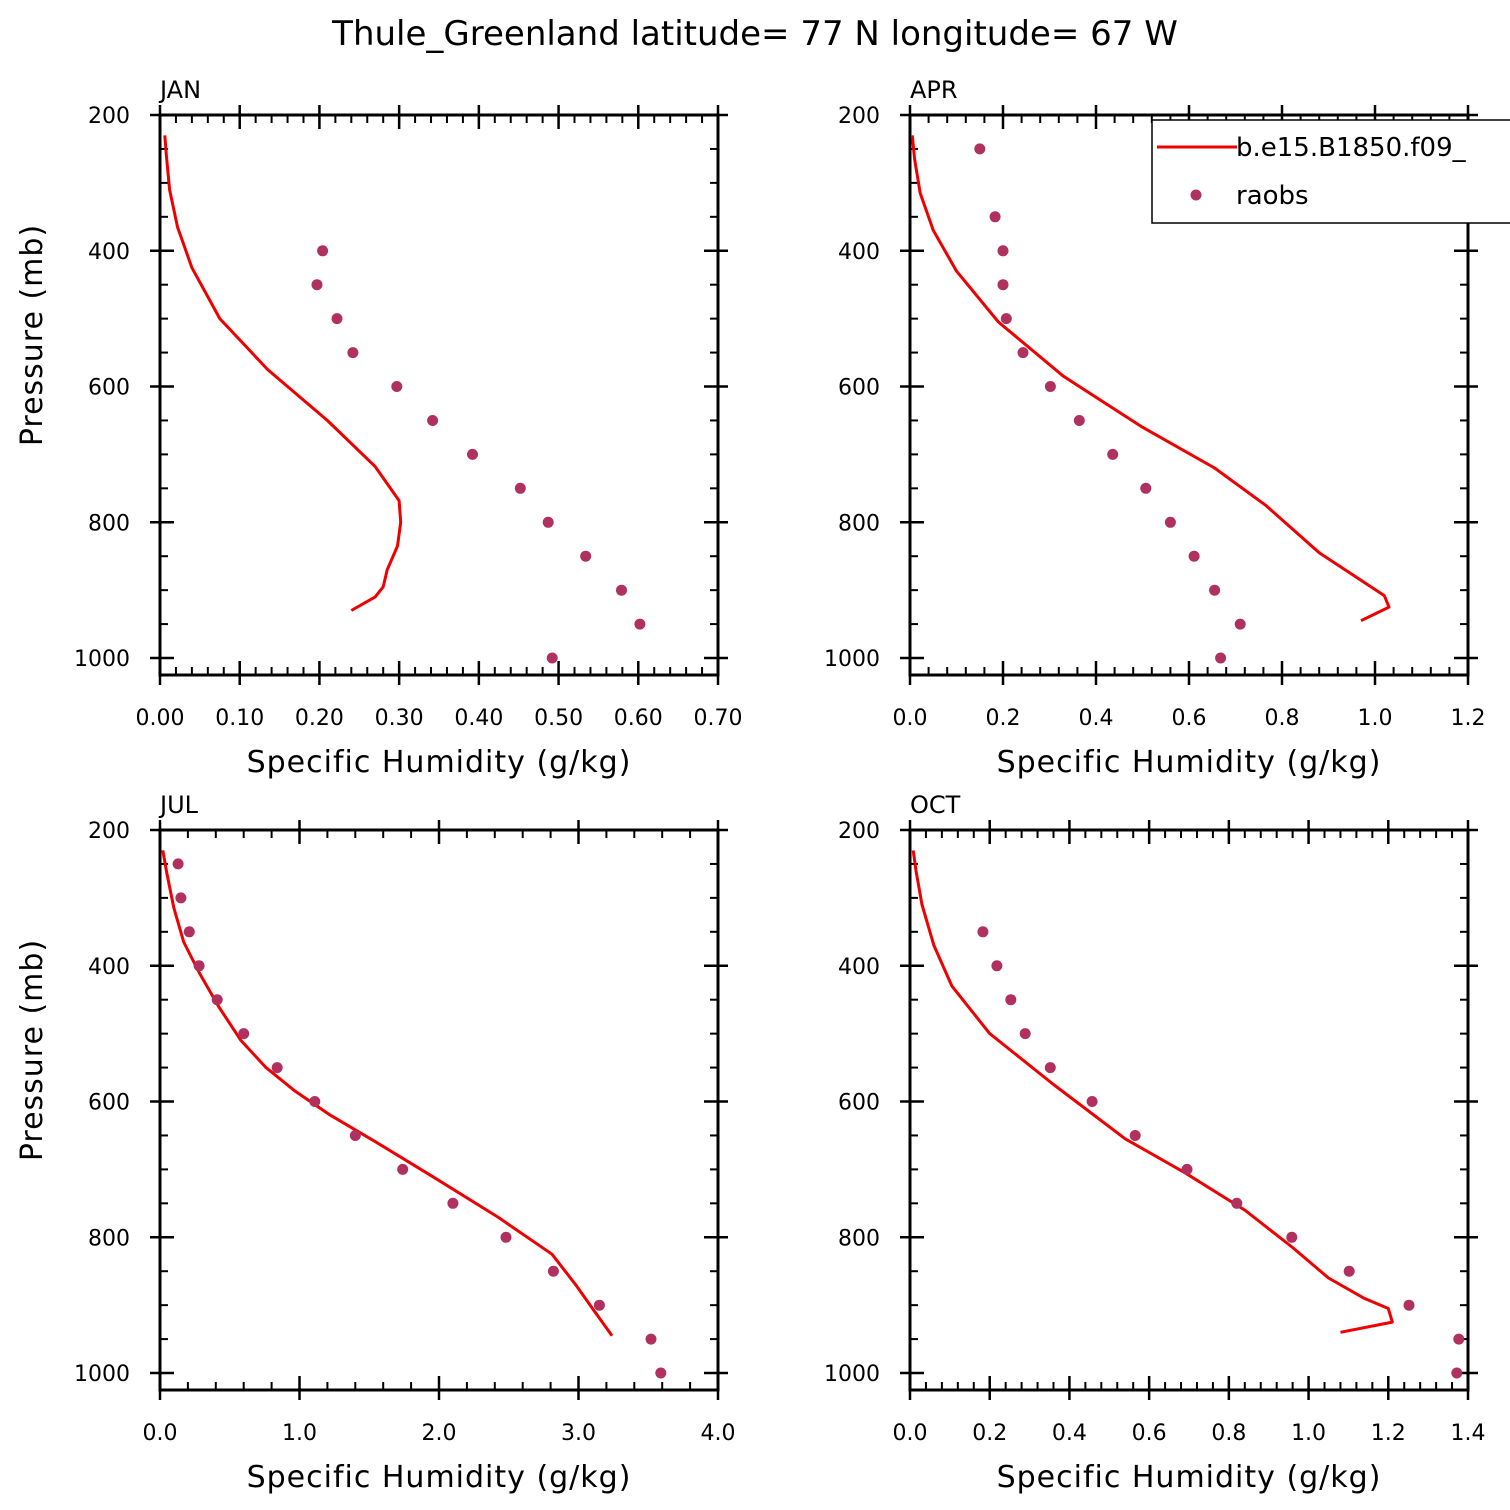  I want to click on legend: b.e15.B1850.f09_ raobs, so click(1330, 171).